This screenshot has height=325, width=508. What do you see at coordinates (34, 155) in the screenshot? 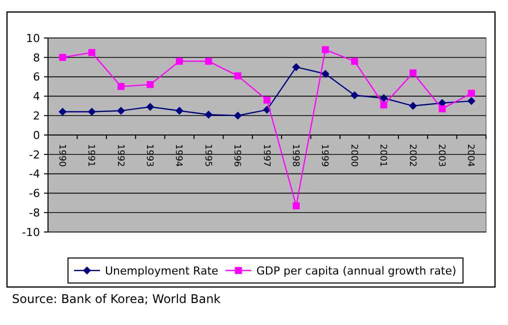
I see `y-tick-label: -2` at bounding box center [34, 155].